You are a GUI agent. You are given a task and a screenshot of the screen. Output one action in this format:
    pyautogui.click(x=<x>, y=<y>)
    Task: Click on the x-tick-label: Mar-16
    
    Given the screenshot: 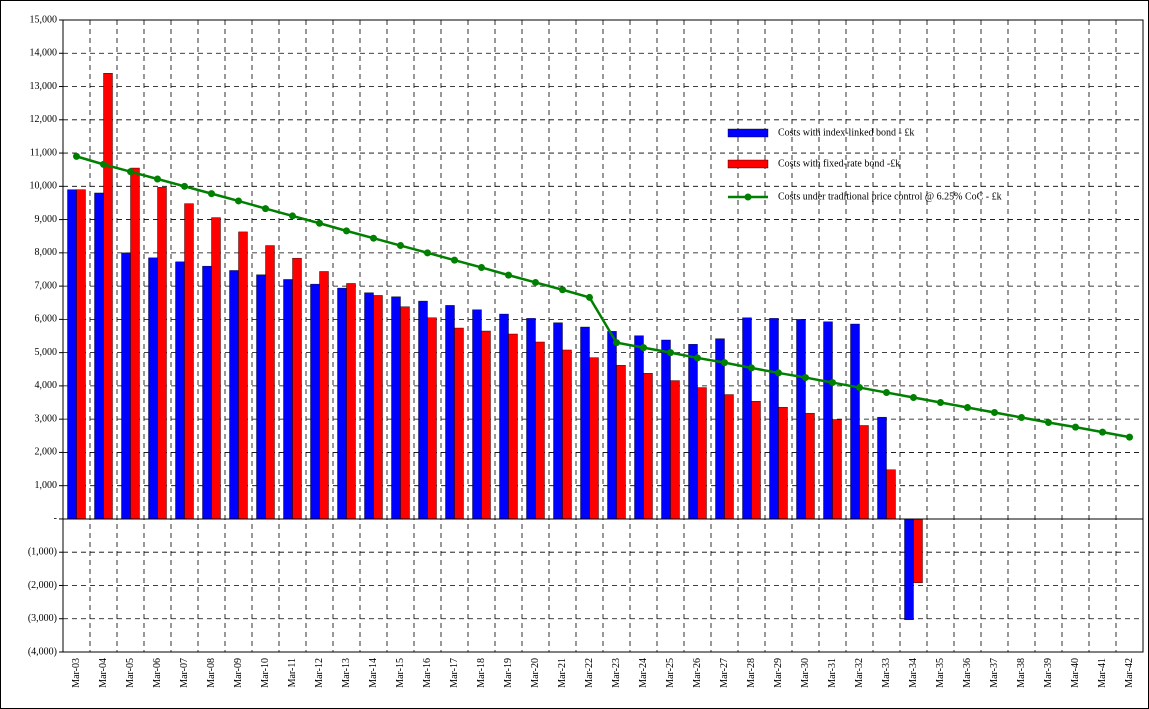 What is the action you would take?
    pyautogui.click(x=427, y=673)
    